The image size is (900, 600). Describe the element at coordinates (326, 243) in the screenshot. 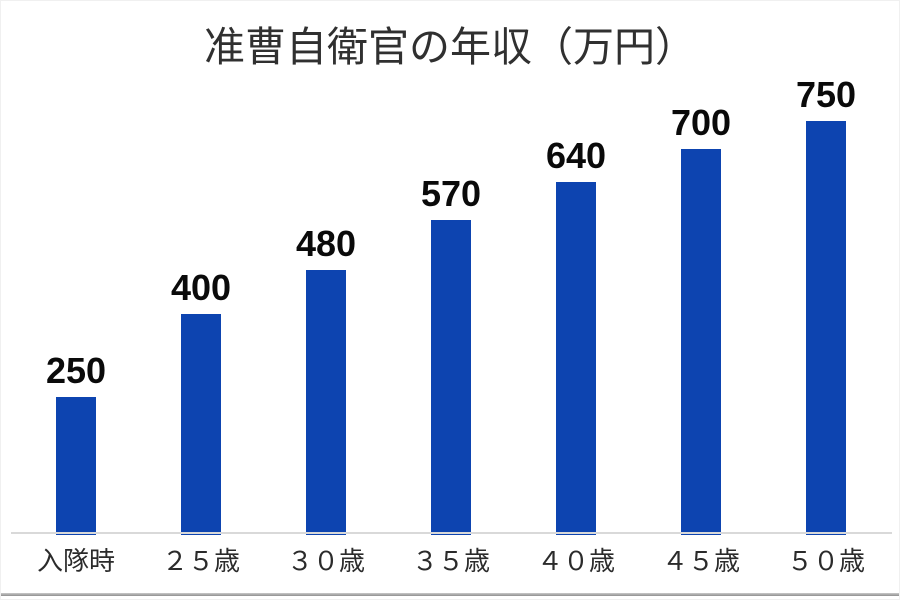

I see `bar-value-label: 480` at that location.